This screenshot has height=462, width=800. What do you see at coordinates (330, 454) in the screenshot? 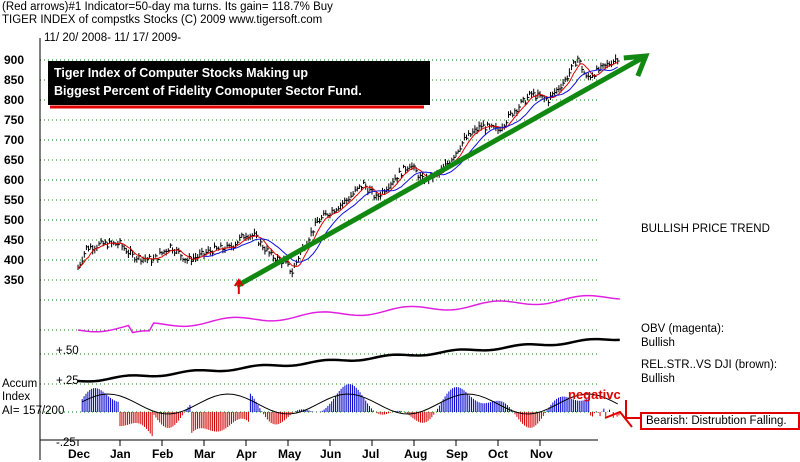
I see `x-tick-label: Jun` at bounding box center [330, 454].